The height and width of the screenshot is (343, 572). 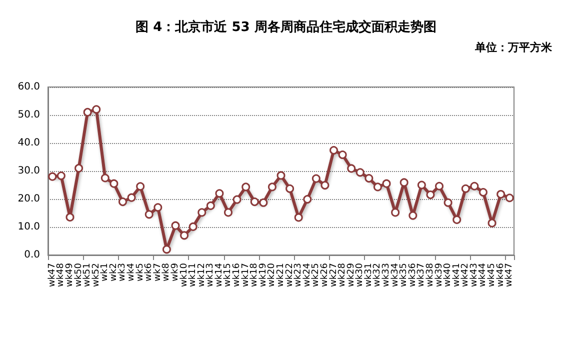 What do you see at coordinates (237, 275) in the screenshot?
I see `x-tick-label: wk16` at bounding box center [237, 275].